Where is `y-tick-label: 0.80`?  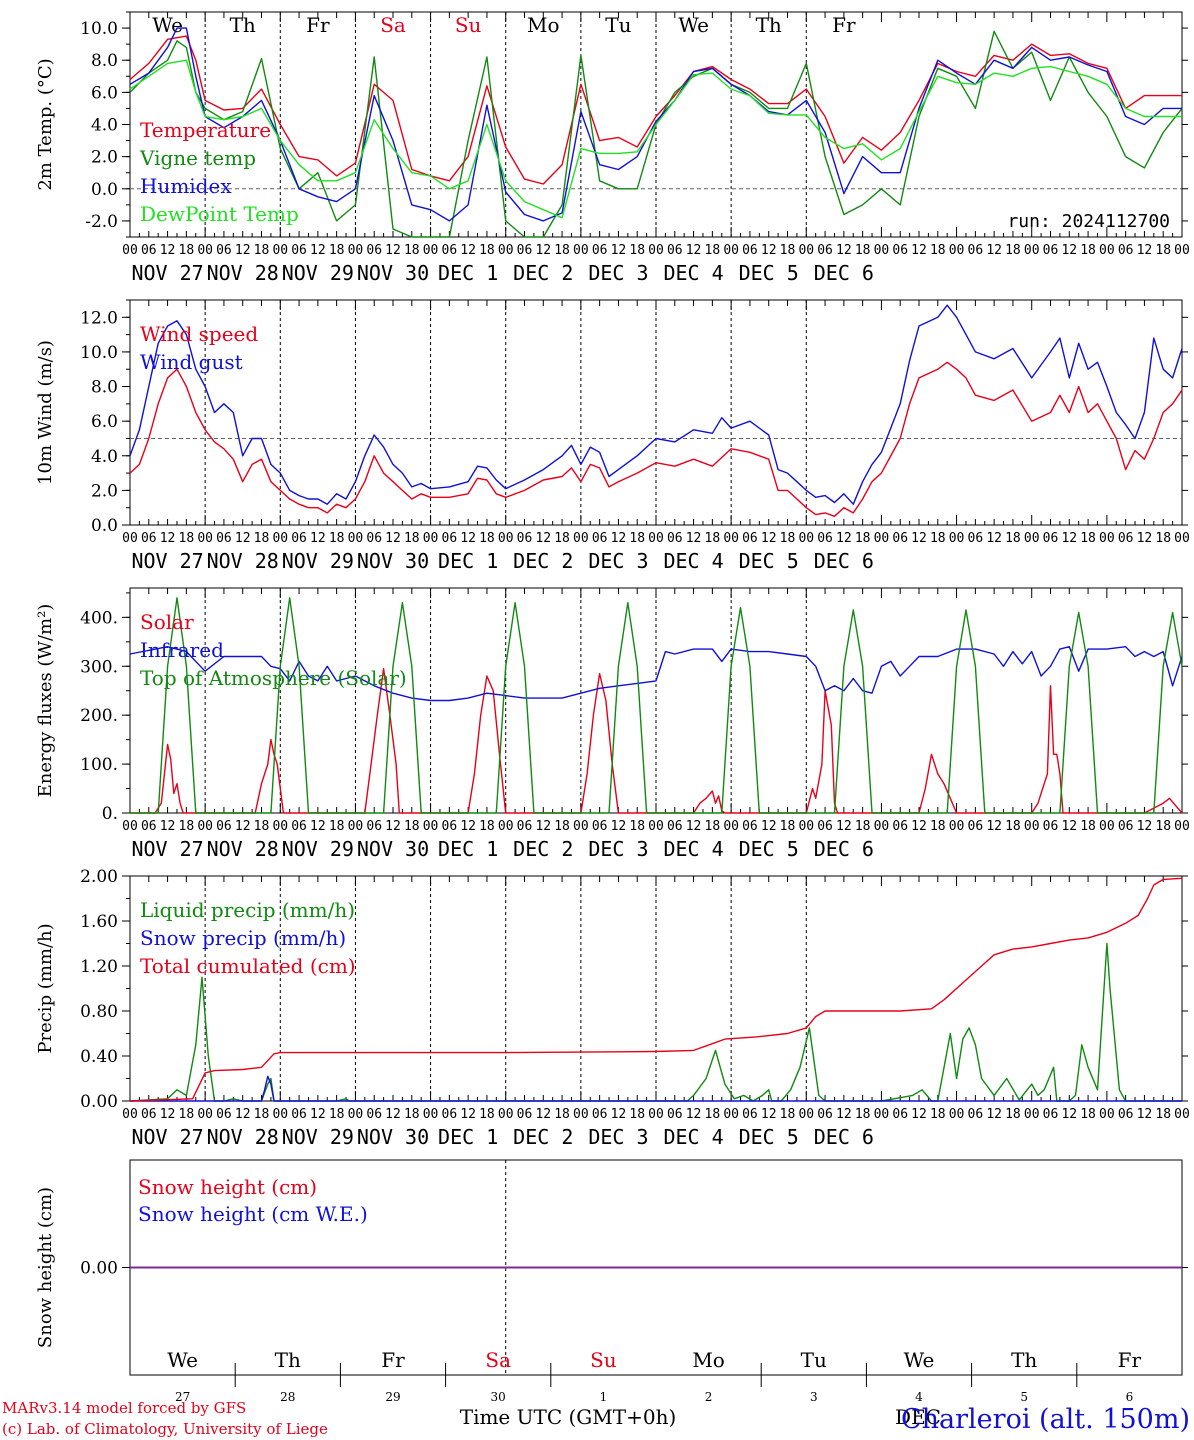 y-tick-label: 0.80 is located at coordinates (99, 1012).